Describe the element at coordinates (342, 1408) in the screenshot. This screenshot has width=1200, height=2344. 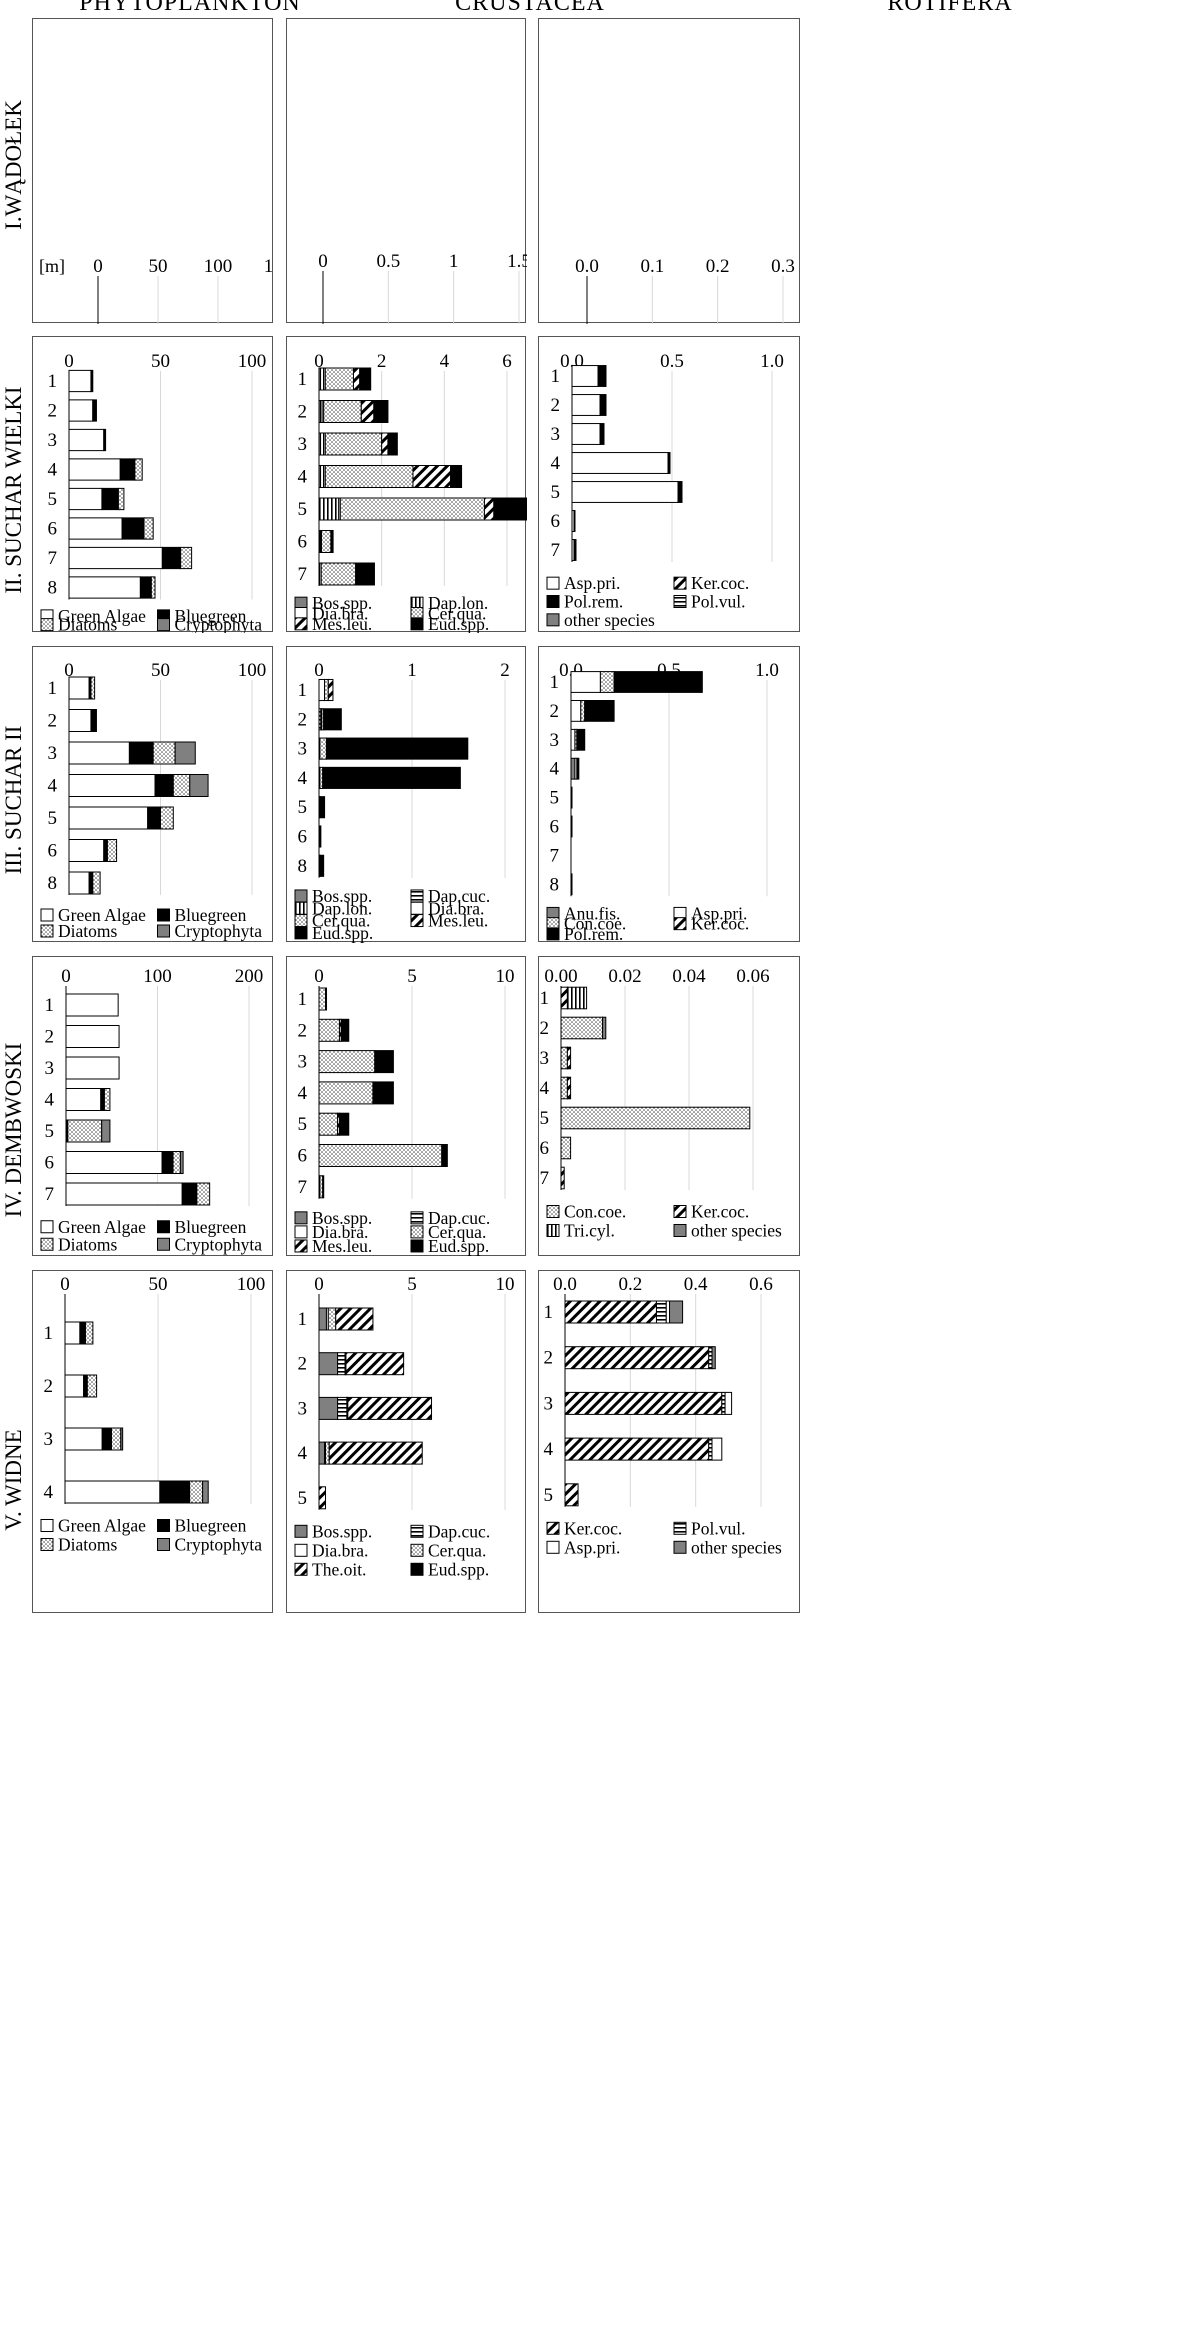
I see `bar-segment-dap-cuc` at that location.